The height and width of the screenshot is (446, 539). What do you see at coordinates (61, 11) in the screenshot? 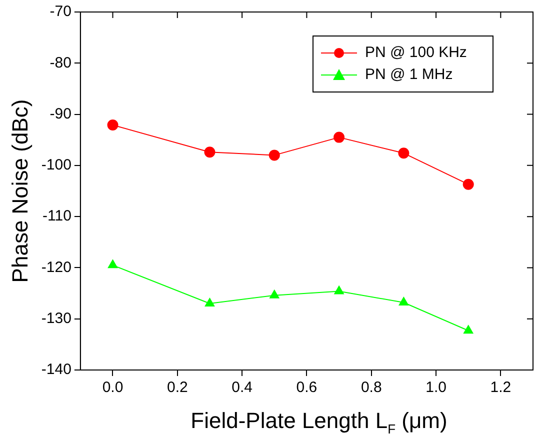
I see `y-tick-label: -70` at bounding box center [61, 11].